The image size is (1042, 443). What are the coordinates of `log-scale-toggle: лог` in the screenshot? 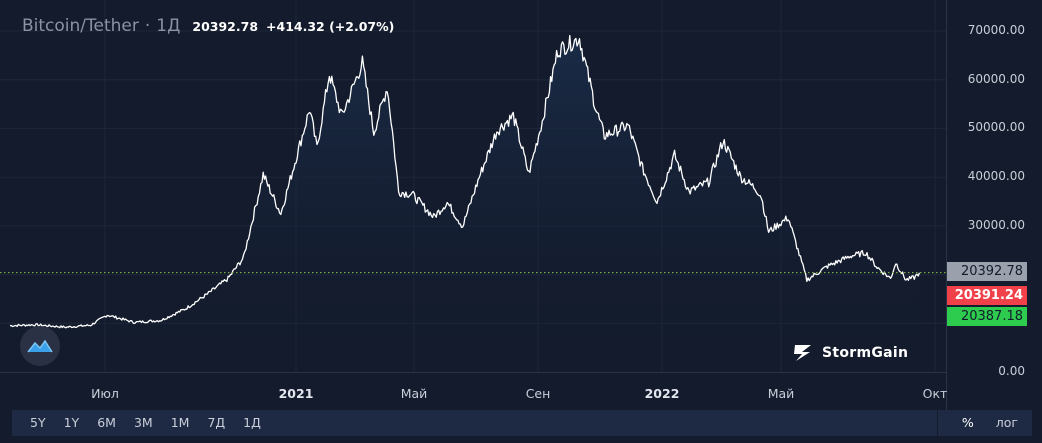 It's located at (1006, 422).